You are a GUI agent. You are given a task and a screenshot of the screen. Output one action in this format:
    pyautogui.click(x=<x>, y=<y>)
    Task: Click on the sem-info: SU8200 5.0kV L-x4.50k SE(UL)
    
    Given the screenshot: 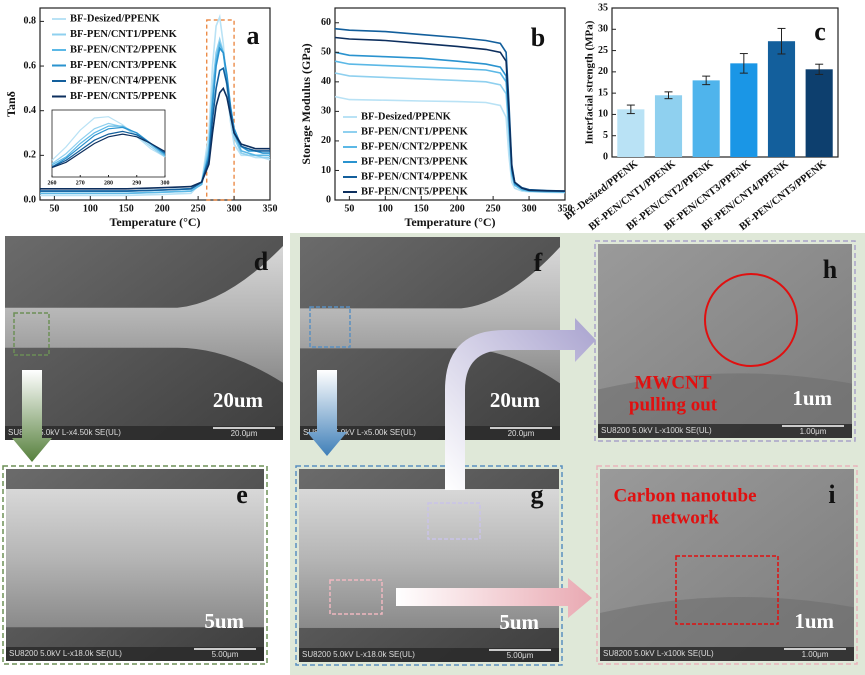 What is the action you would take?
    pyautogui.click(x=64, y=432)
    